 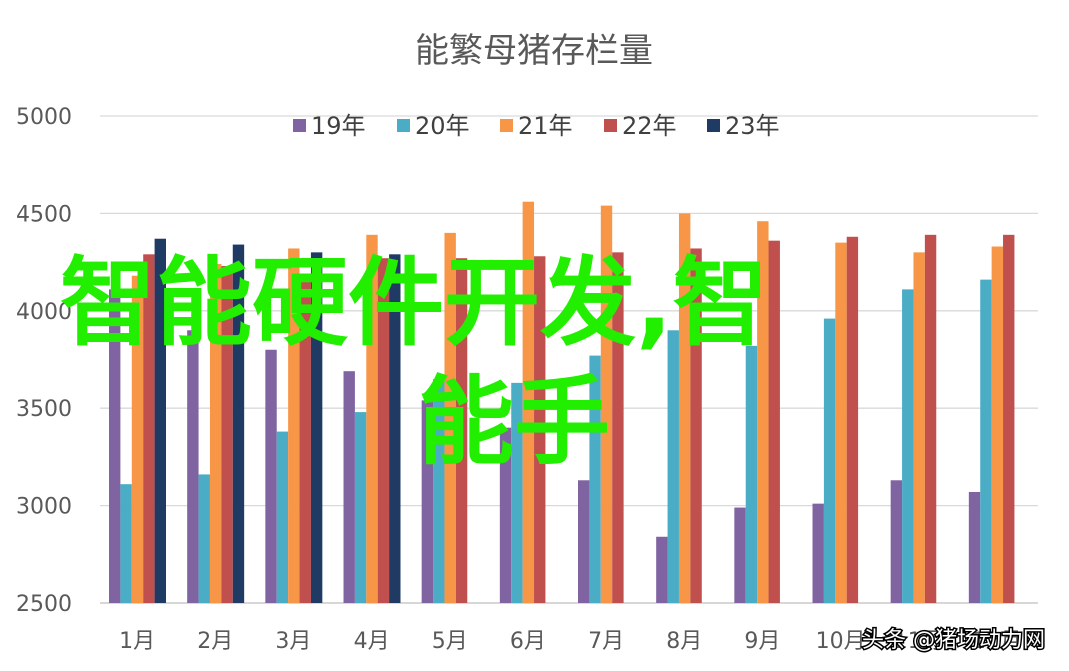 What do you see at coordinates (44, 507) in the screenshot?
I see `y-tick-label: 3000` at bounding box center [44, 507].